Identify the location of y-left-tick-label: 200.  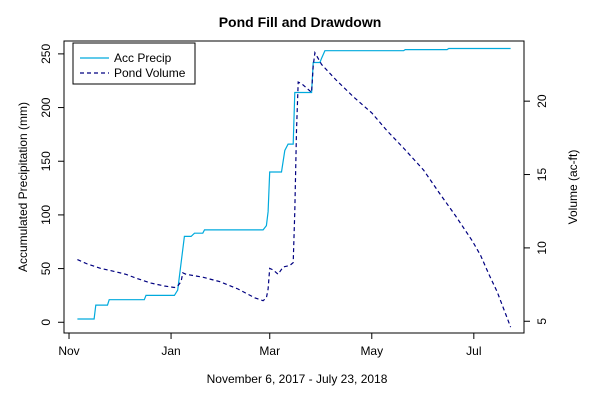
(46, 107).